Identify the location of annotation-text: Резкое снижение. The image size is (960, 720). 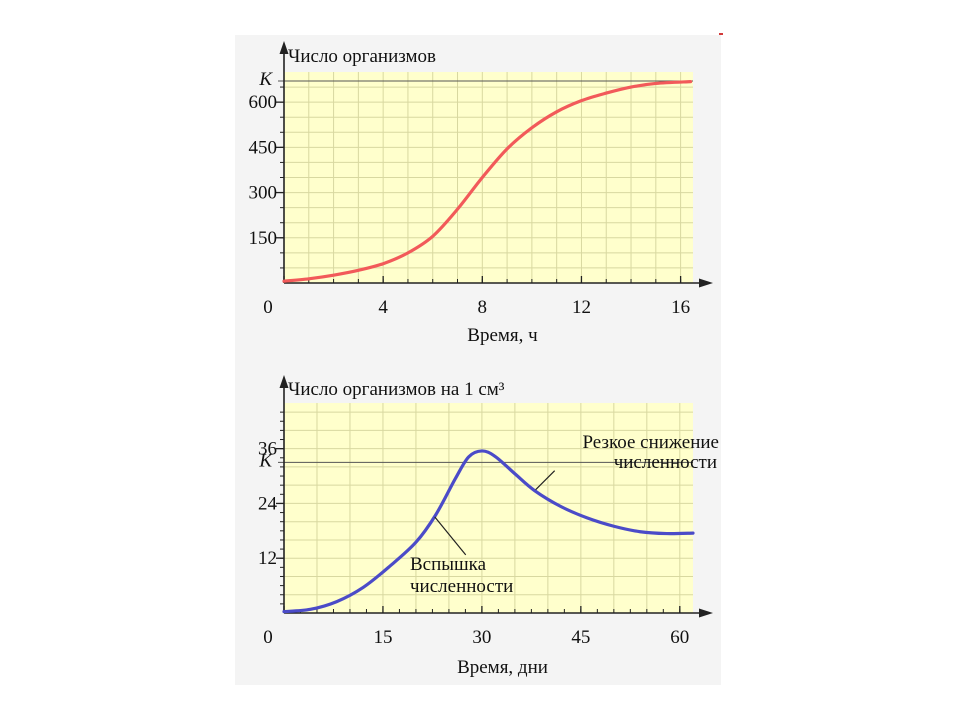
(650, 442).